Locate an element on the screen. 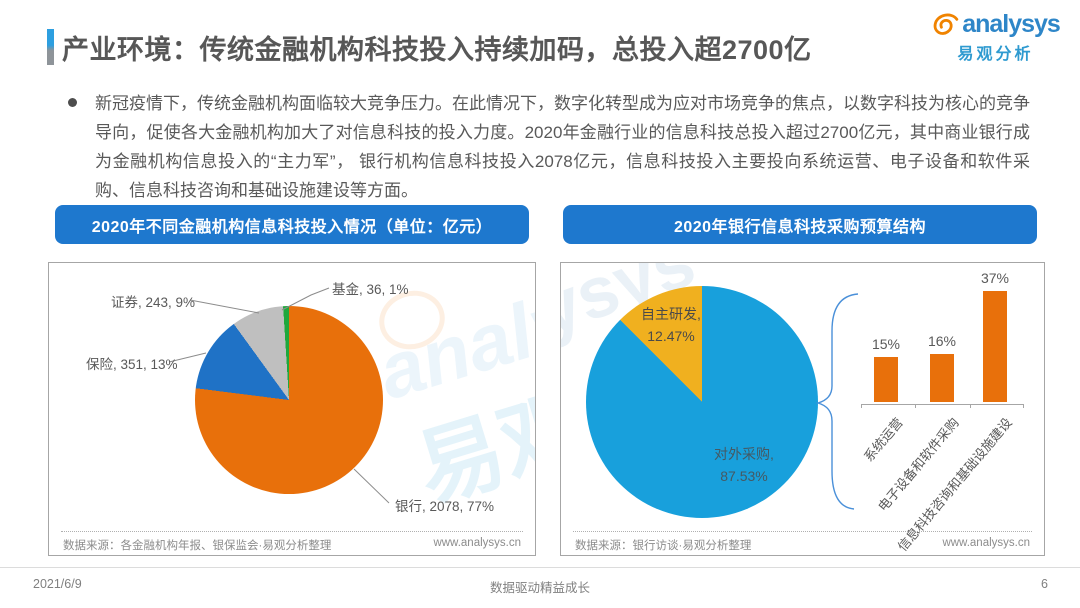 Image resolution: width=1080 pixels, height=608 pixels. logo-text-en: analysys is located at coordinates (1011, 24).